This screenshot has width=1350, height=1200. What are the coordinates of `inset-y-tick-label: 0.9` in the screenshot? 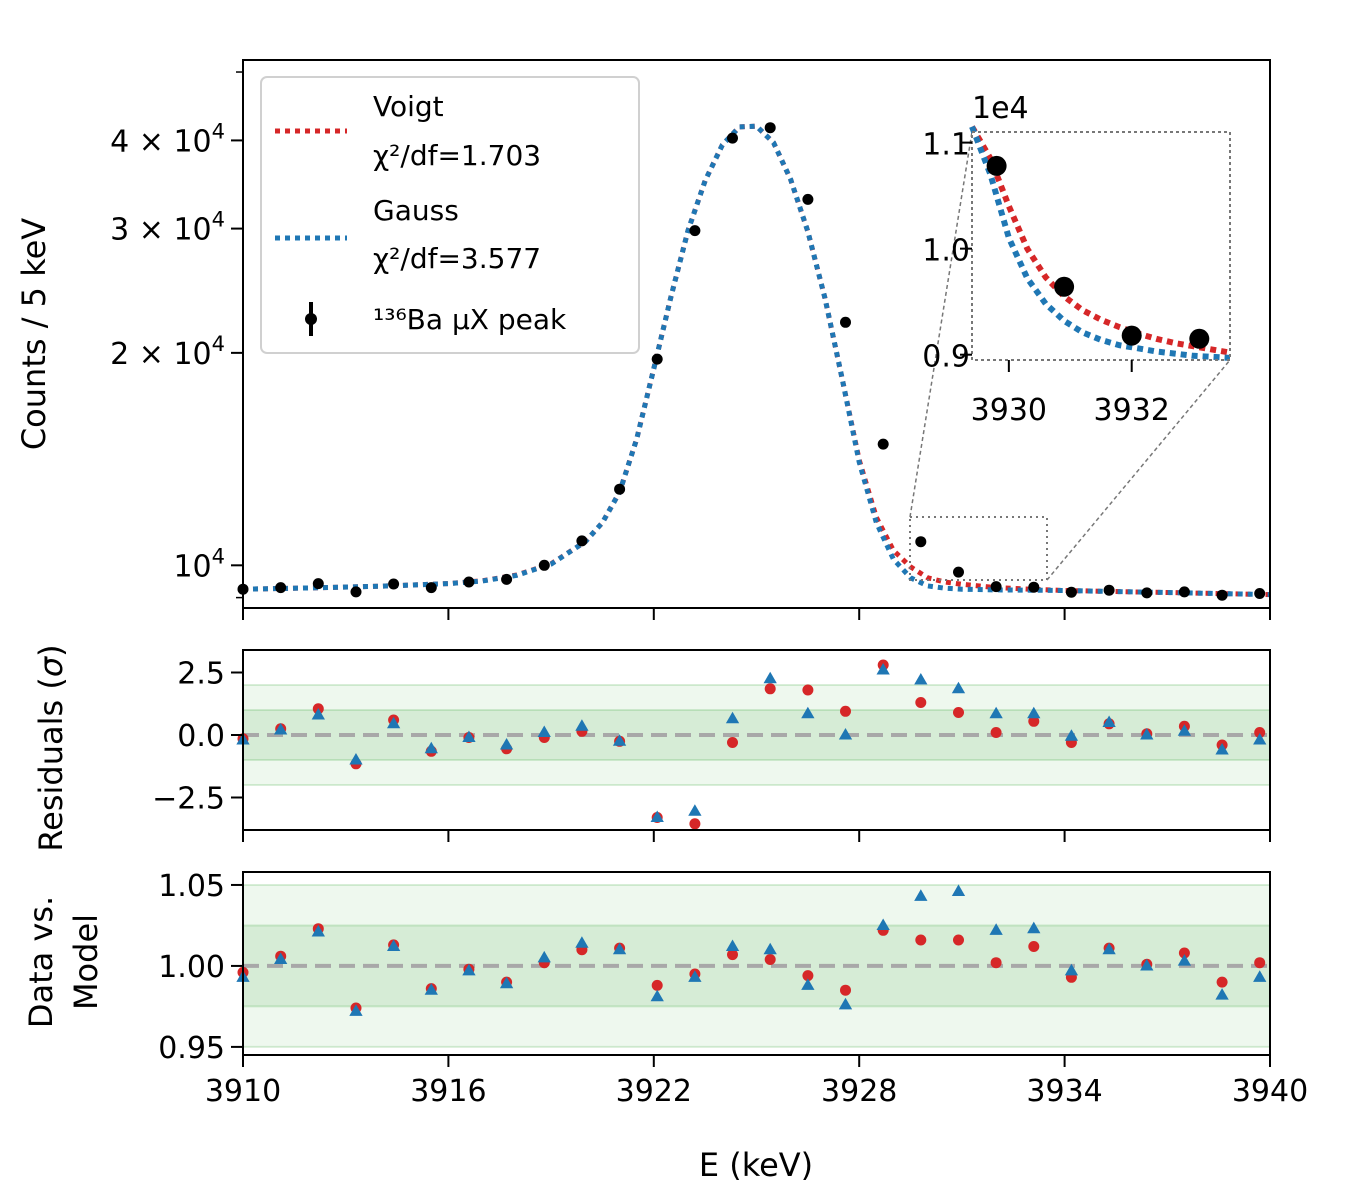 It's located at (946, 357).